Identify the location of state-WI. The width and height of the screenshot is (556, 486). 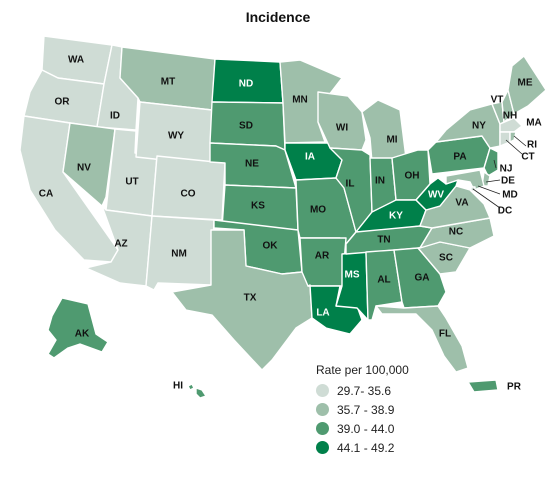
(342, 121).